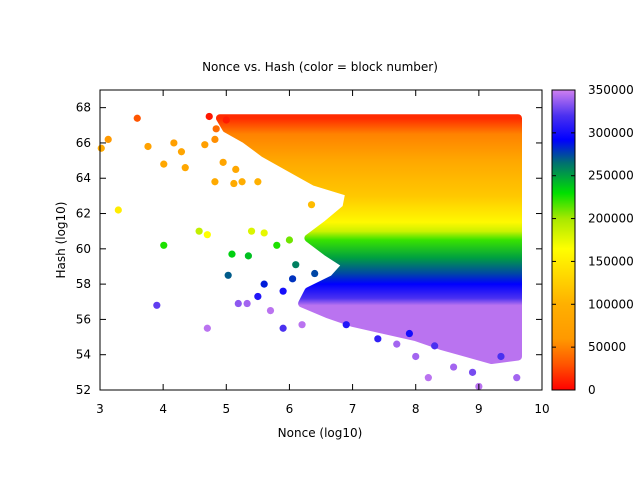 The height and width of the screenshot is (484, 640). Describe the element at coordinates (61, 240) in the screenshot. I see `y-axis-label: Hash (log10)` at that location.